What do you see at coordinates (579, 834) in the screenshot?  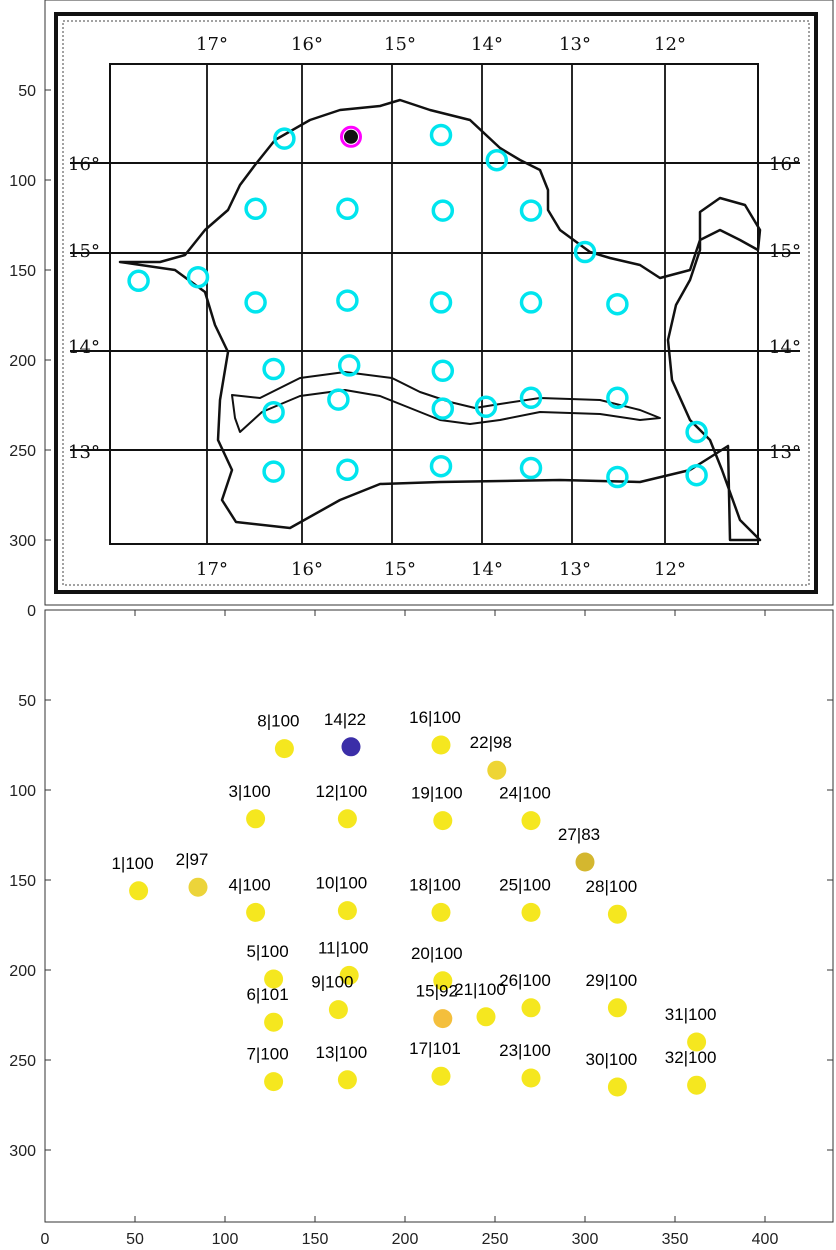 I see `point-label: 27|83` at bounding box center [579, 834].